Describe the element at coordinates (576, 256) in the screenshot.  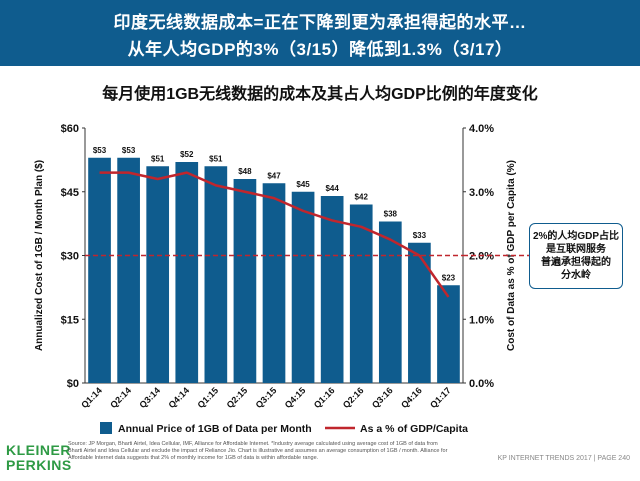
I see `threshold-note: 2%的人均GDP占比 是互联网服务 普遍承担得起的 分水岭` at that location.